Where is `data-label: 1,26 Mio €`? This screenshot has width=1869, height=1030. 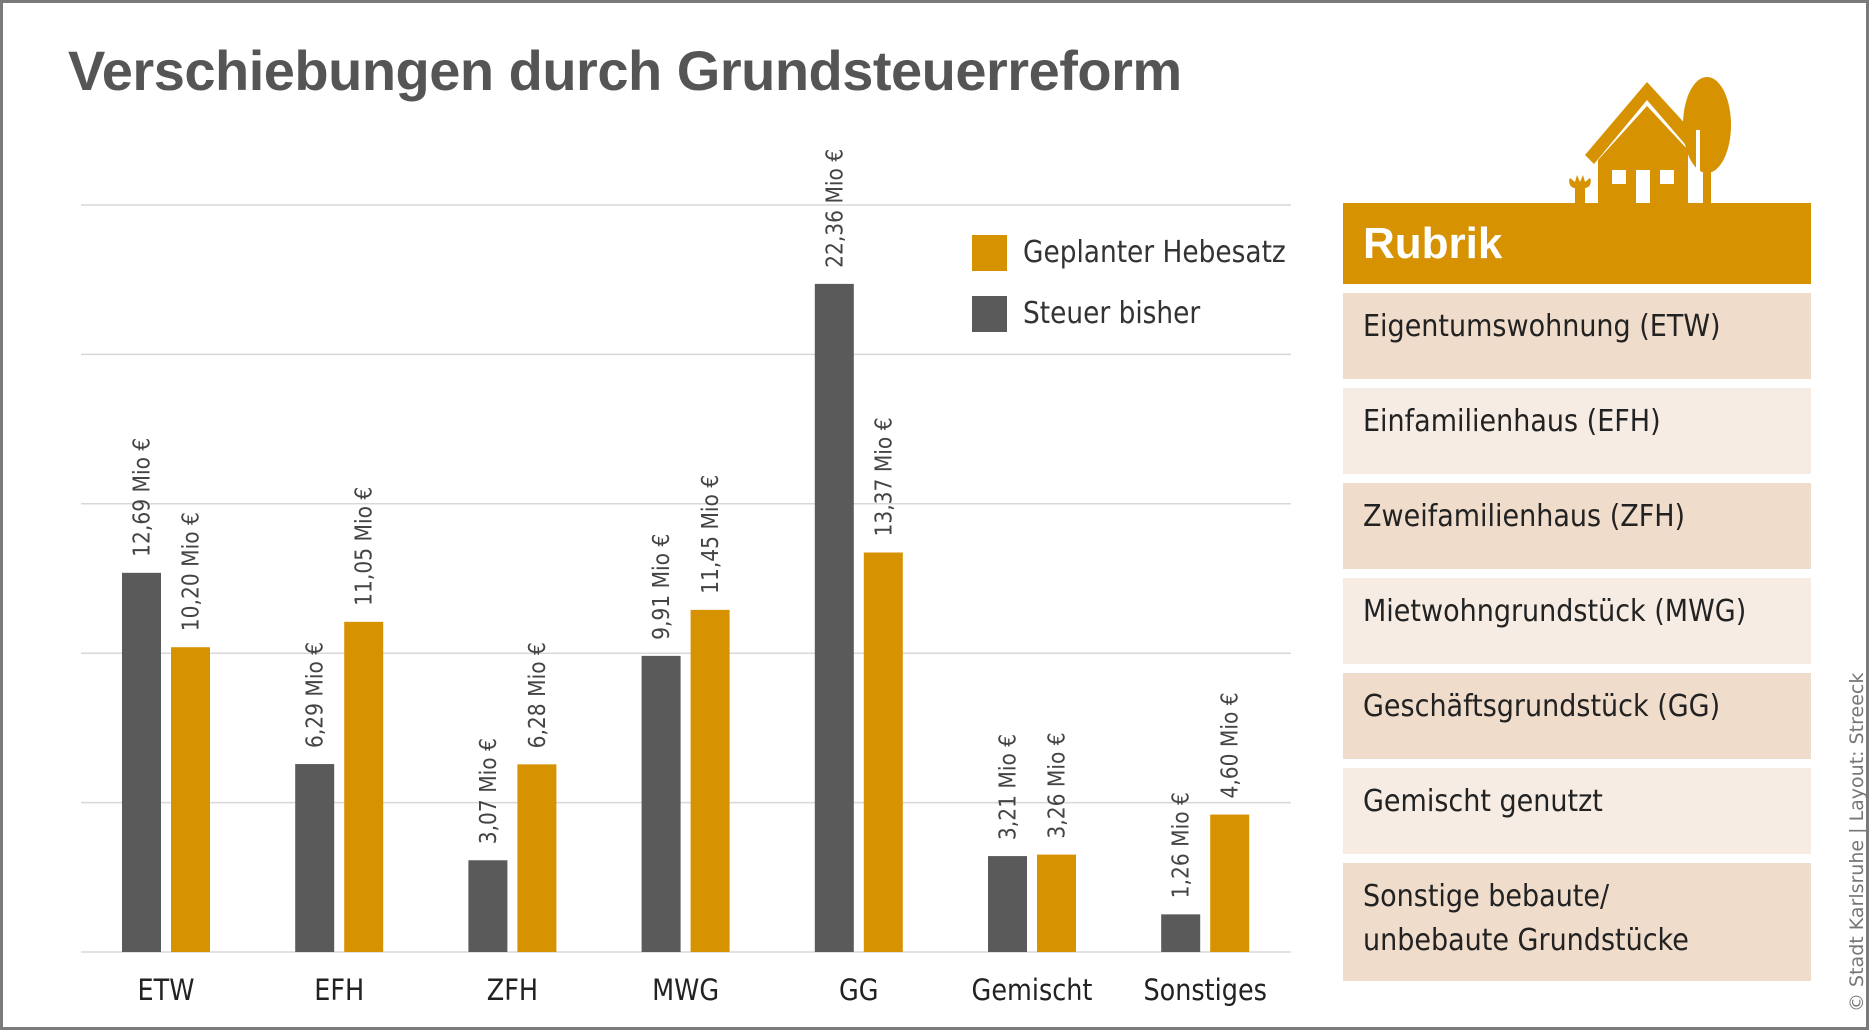
data-label: 1,26 Mio € is located at coordinates (1182, 845).